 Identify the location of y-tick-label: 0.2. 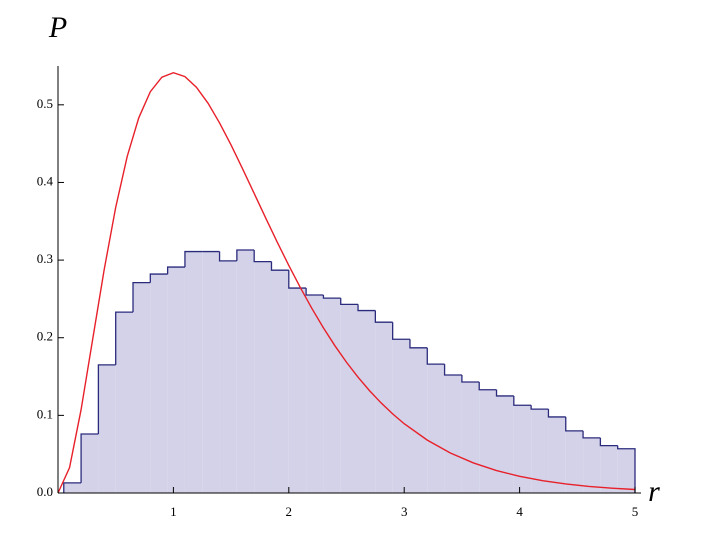
(45, 336).